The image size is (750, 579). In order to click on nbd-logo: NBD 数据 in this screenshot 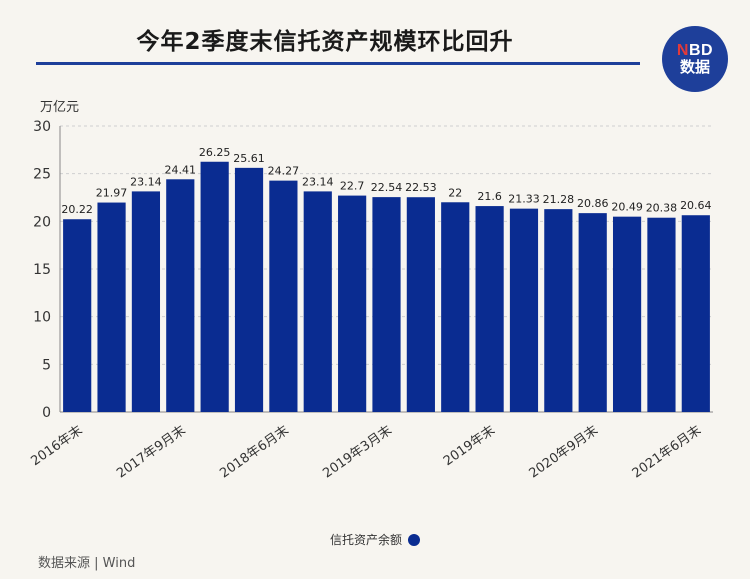, I will do `click(695, 59)`.